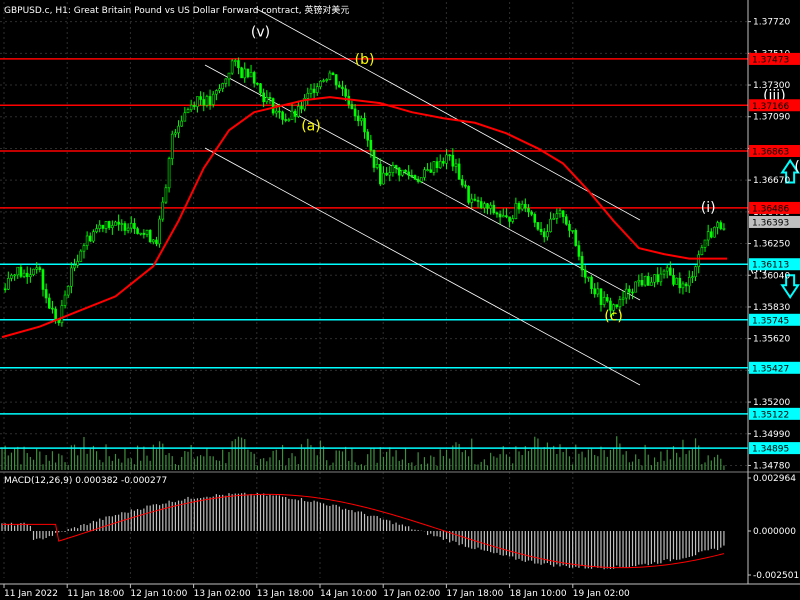  What do you see at coordinates (790, 287) in the screenshot?
I see `down-arrow-icon` at bounding box center [790, 287].